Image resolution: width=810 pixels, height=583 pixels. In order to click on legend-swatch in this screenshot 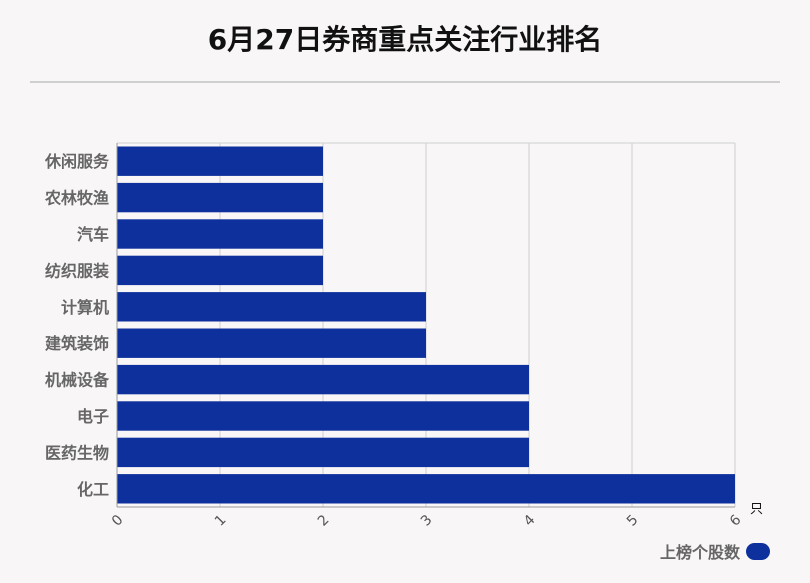, I will do `click(758, 551)`.